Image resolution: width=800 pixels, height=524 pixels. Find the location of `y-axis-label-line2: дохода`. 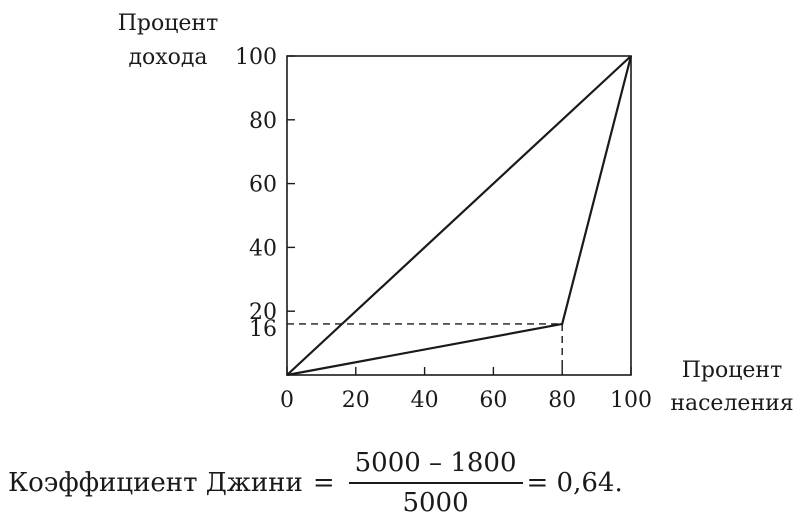

y-axis-label-line2: дохода is located at coordinates (167, 57).